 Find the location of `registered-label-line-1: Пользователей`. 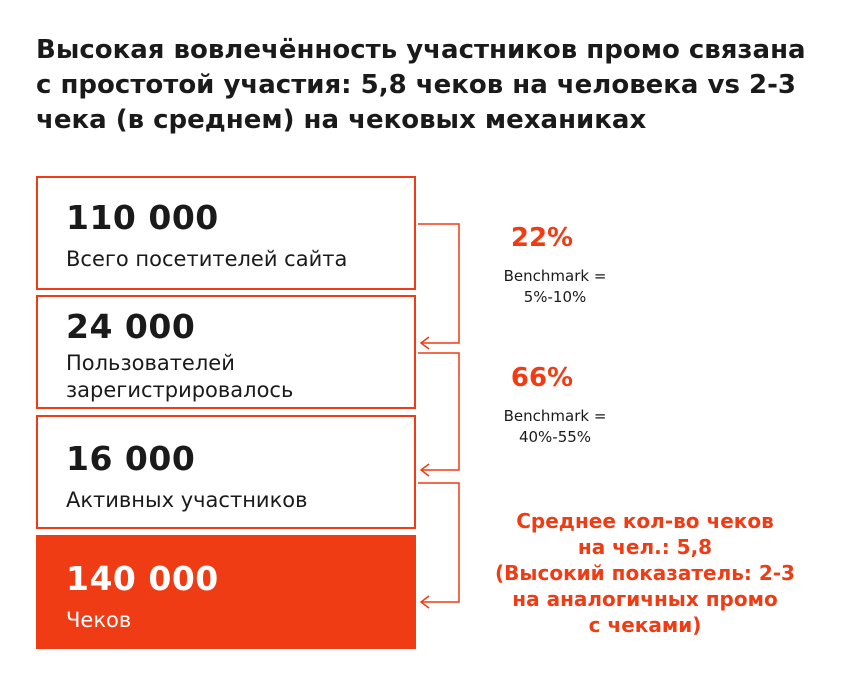

registered-label-line-1: Пользователей is located at coordinates (150, 363).